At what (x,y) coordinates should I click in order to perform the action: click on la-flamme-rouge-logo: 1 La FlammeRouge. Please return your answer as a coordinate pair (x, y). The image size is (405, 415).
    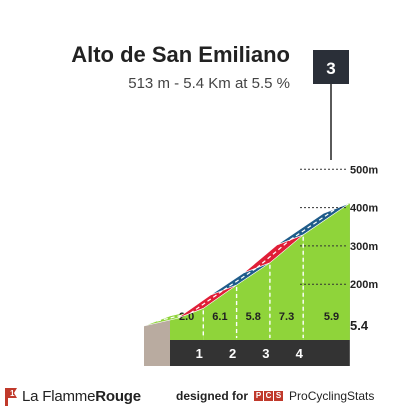
    Looking at the image, I should click on (73, 396).